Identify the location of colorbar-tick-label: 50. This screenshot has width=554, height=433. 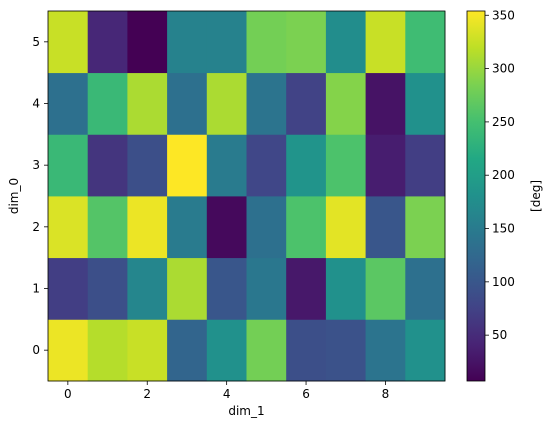
(499, 335).